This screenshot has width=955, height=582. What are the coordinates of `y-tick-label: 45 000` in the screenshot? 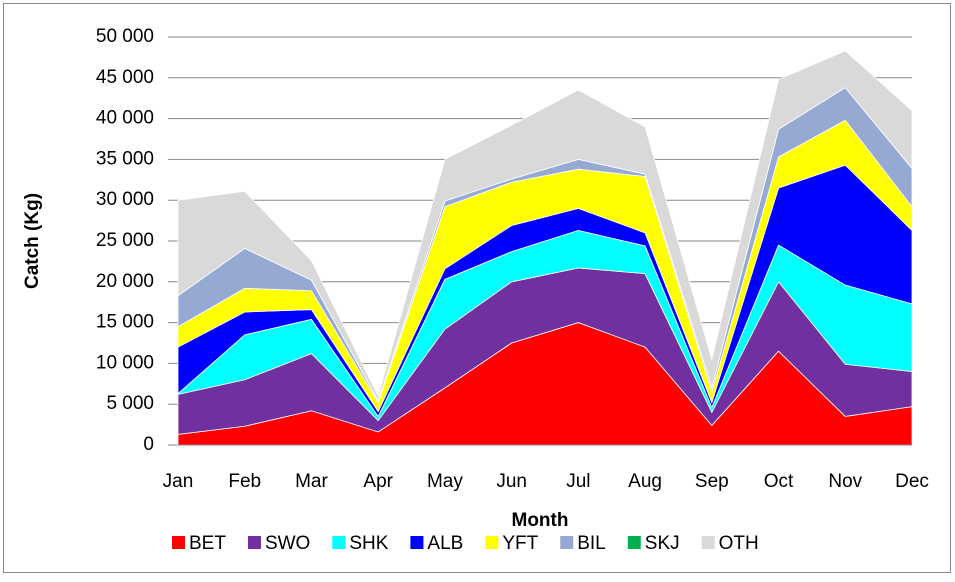 It's located at (125, 77).